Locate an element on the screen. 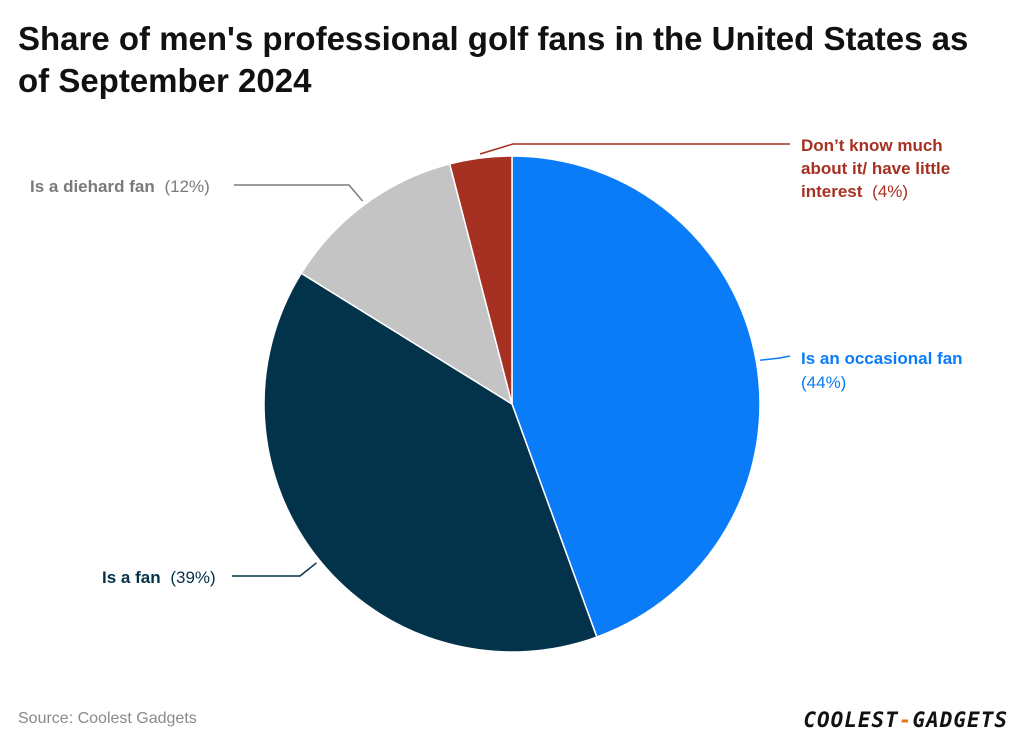  source-note: Source: Coolest Gadgets is located at coordinates (107, 718).